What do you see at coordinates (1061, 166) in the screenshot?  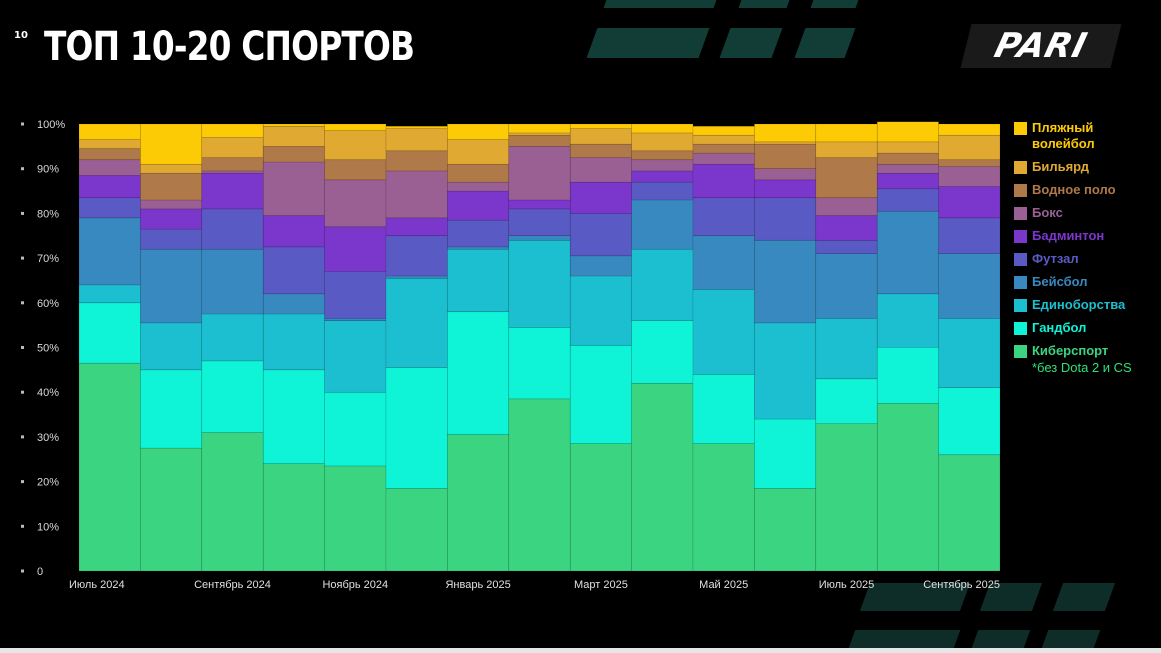 I see `legend-label: Бильярд` at bounding box center [1061, 166].